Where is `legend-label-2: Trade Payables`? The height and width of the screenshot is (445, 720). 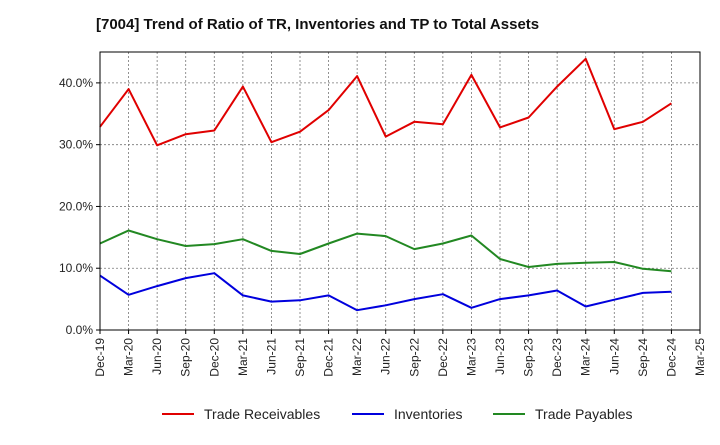
legend-label-2: Trade Payables is located at coordinates (584, 414).